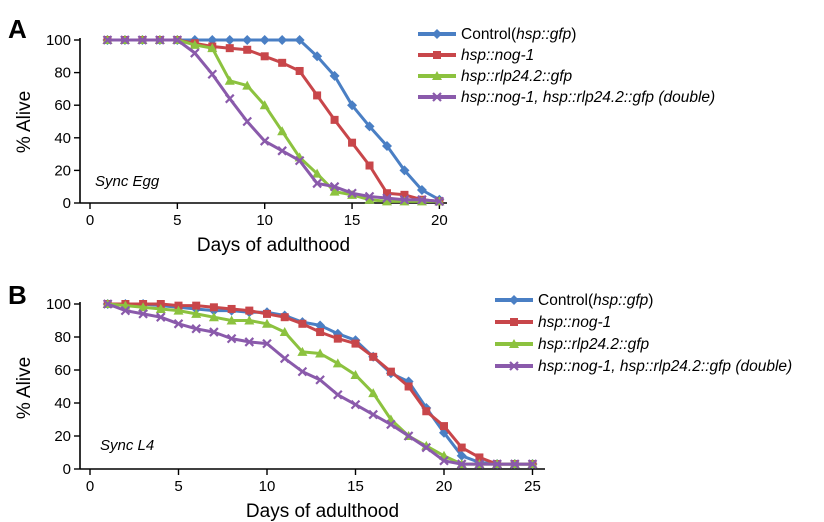 The height and width of the screenshot is (522, 824). Describe the element at coordinates (127, 445) in the screenshot. I see `sync-annotation: Sync L4` at that location.